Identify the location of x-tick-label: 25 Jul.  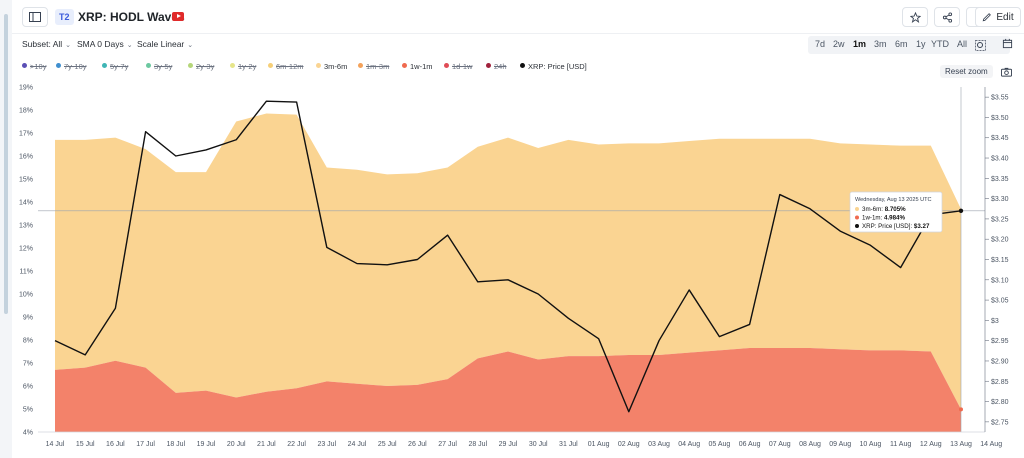
(387, 444).